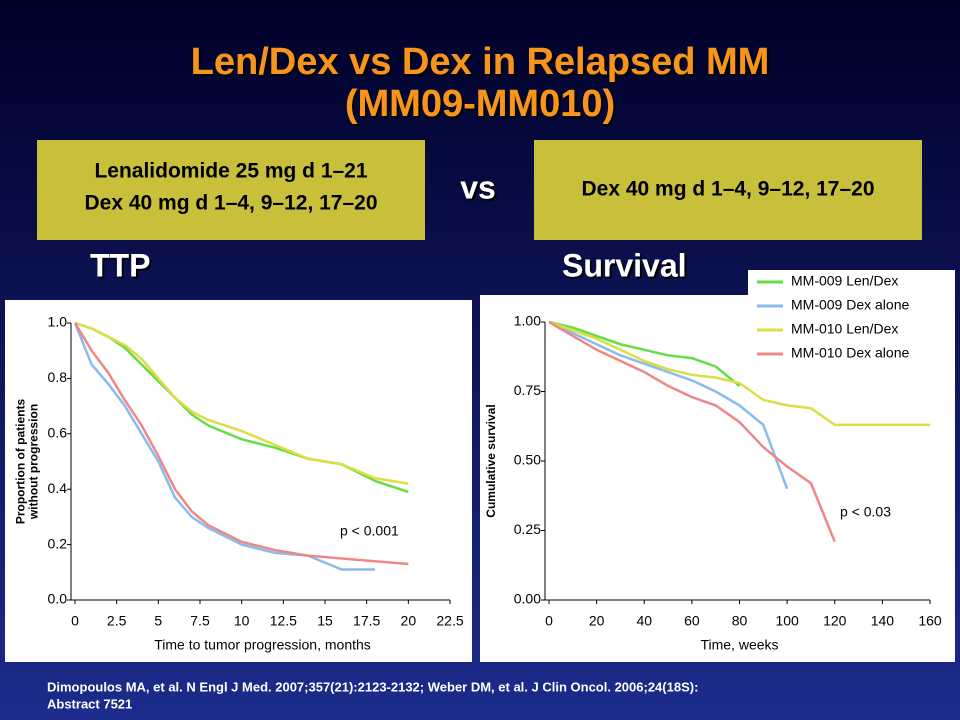 Image resolution: width=960 pixels, height=720 pixels. What do you see at coordinates (58, 543) in the screenshot?
I see `y-tick-label: 0.2` at bounding box center [58, 543].